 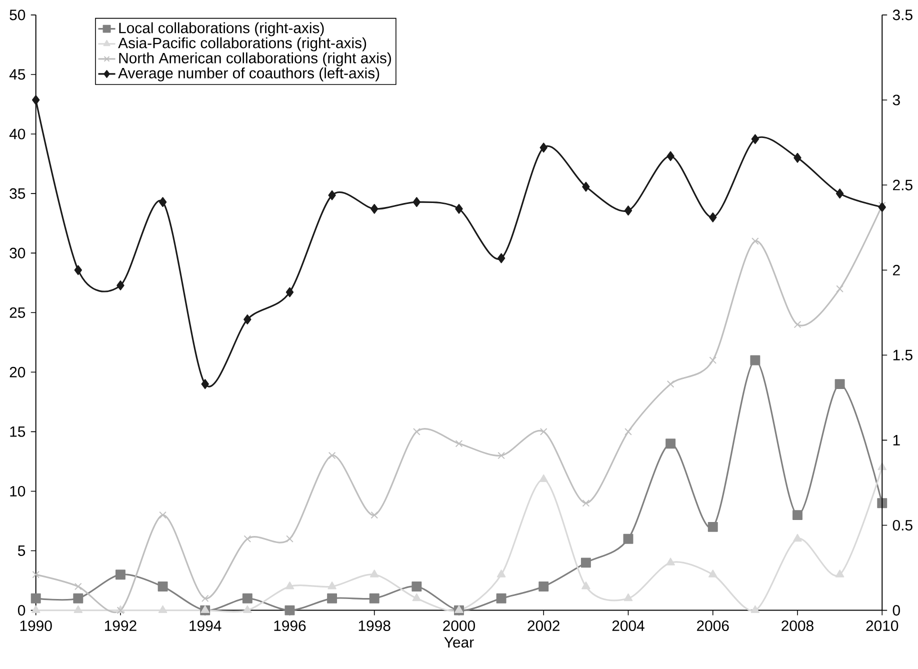 I want to click on y2-tick-label: 3.5, so click(x=902, y=15).